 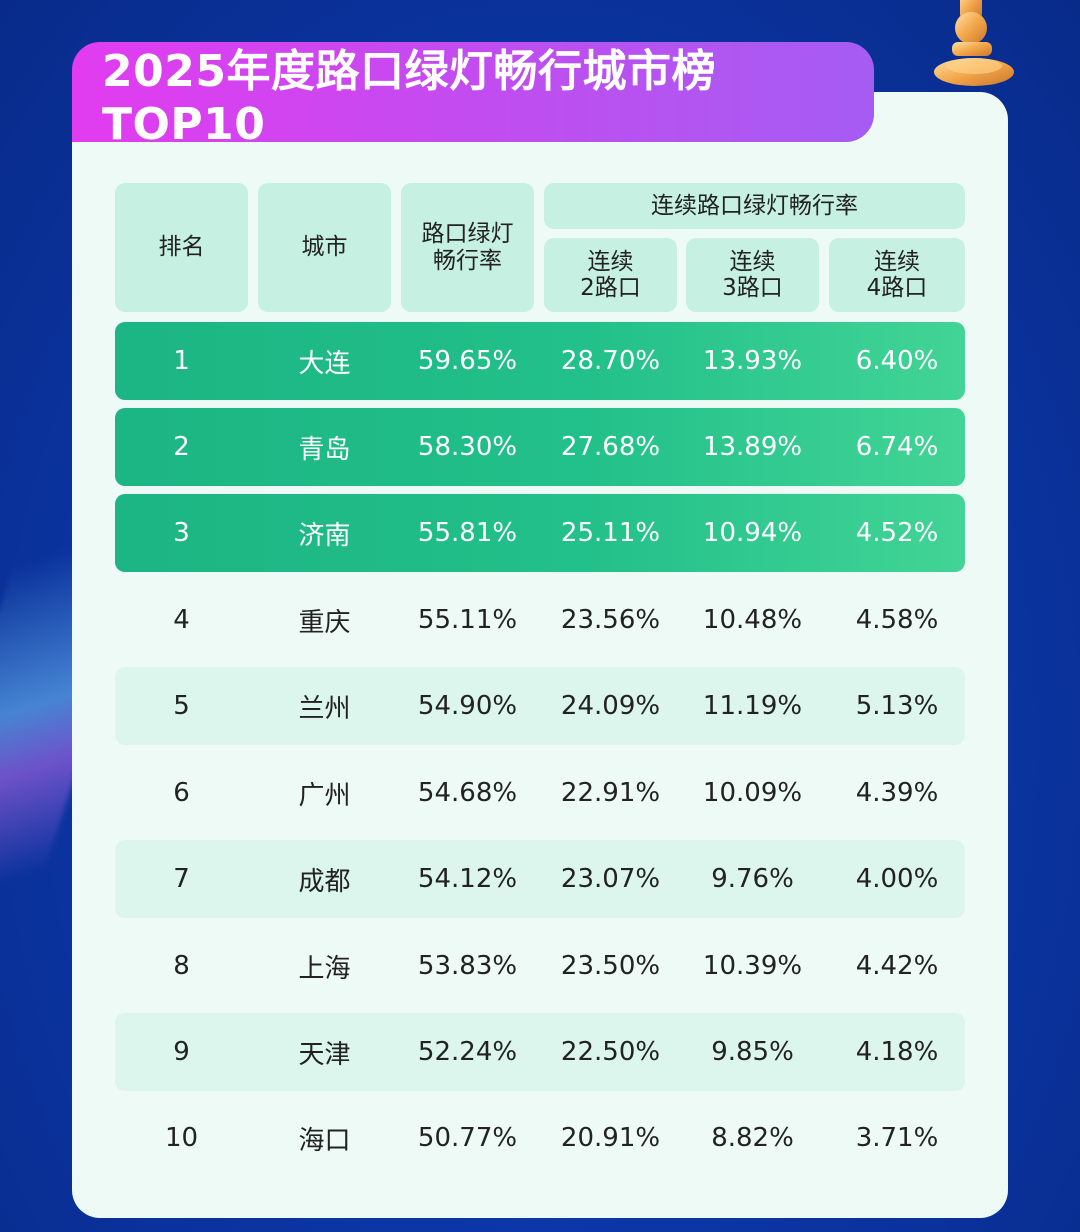 I want to click on trophy-icon, so click(x=974, y=43).